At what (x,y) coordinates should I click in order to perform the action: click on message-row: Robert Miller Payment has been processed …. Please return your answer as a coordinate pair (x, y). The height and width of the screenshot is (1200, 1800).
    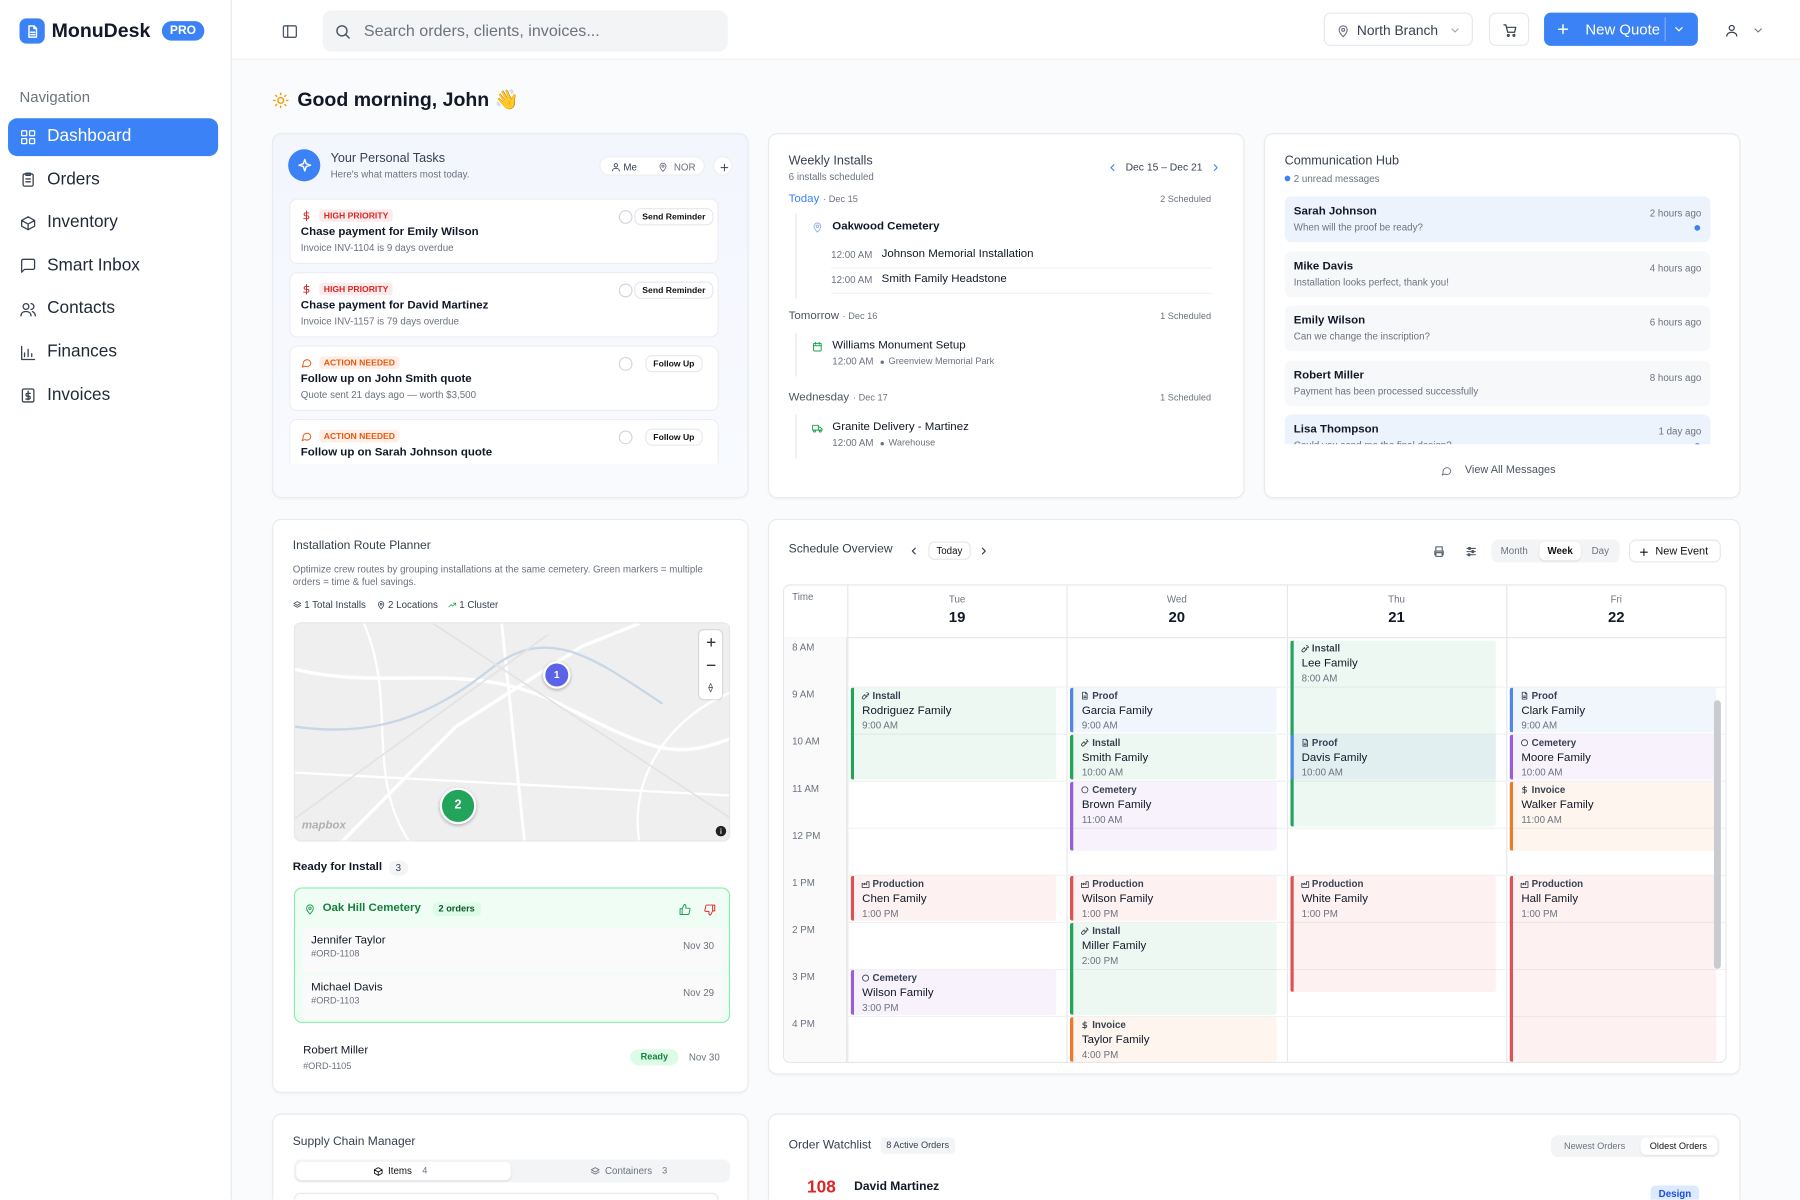
    Looking at the image, I should click on (1497, 382).